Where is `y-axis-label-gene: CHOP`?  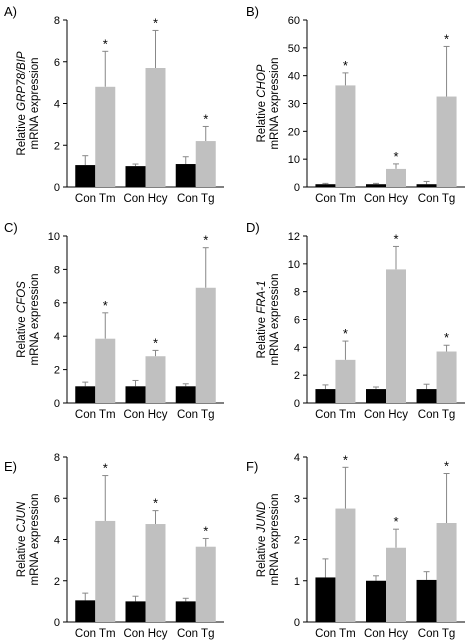
y-axis-label-gene: CHOP is located at coordinates (262, 81).